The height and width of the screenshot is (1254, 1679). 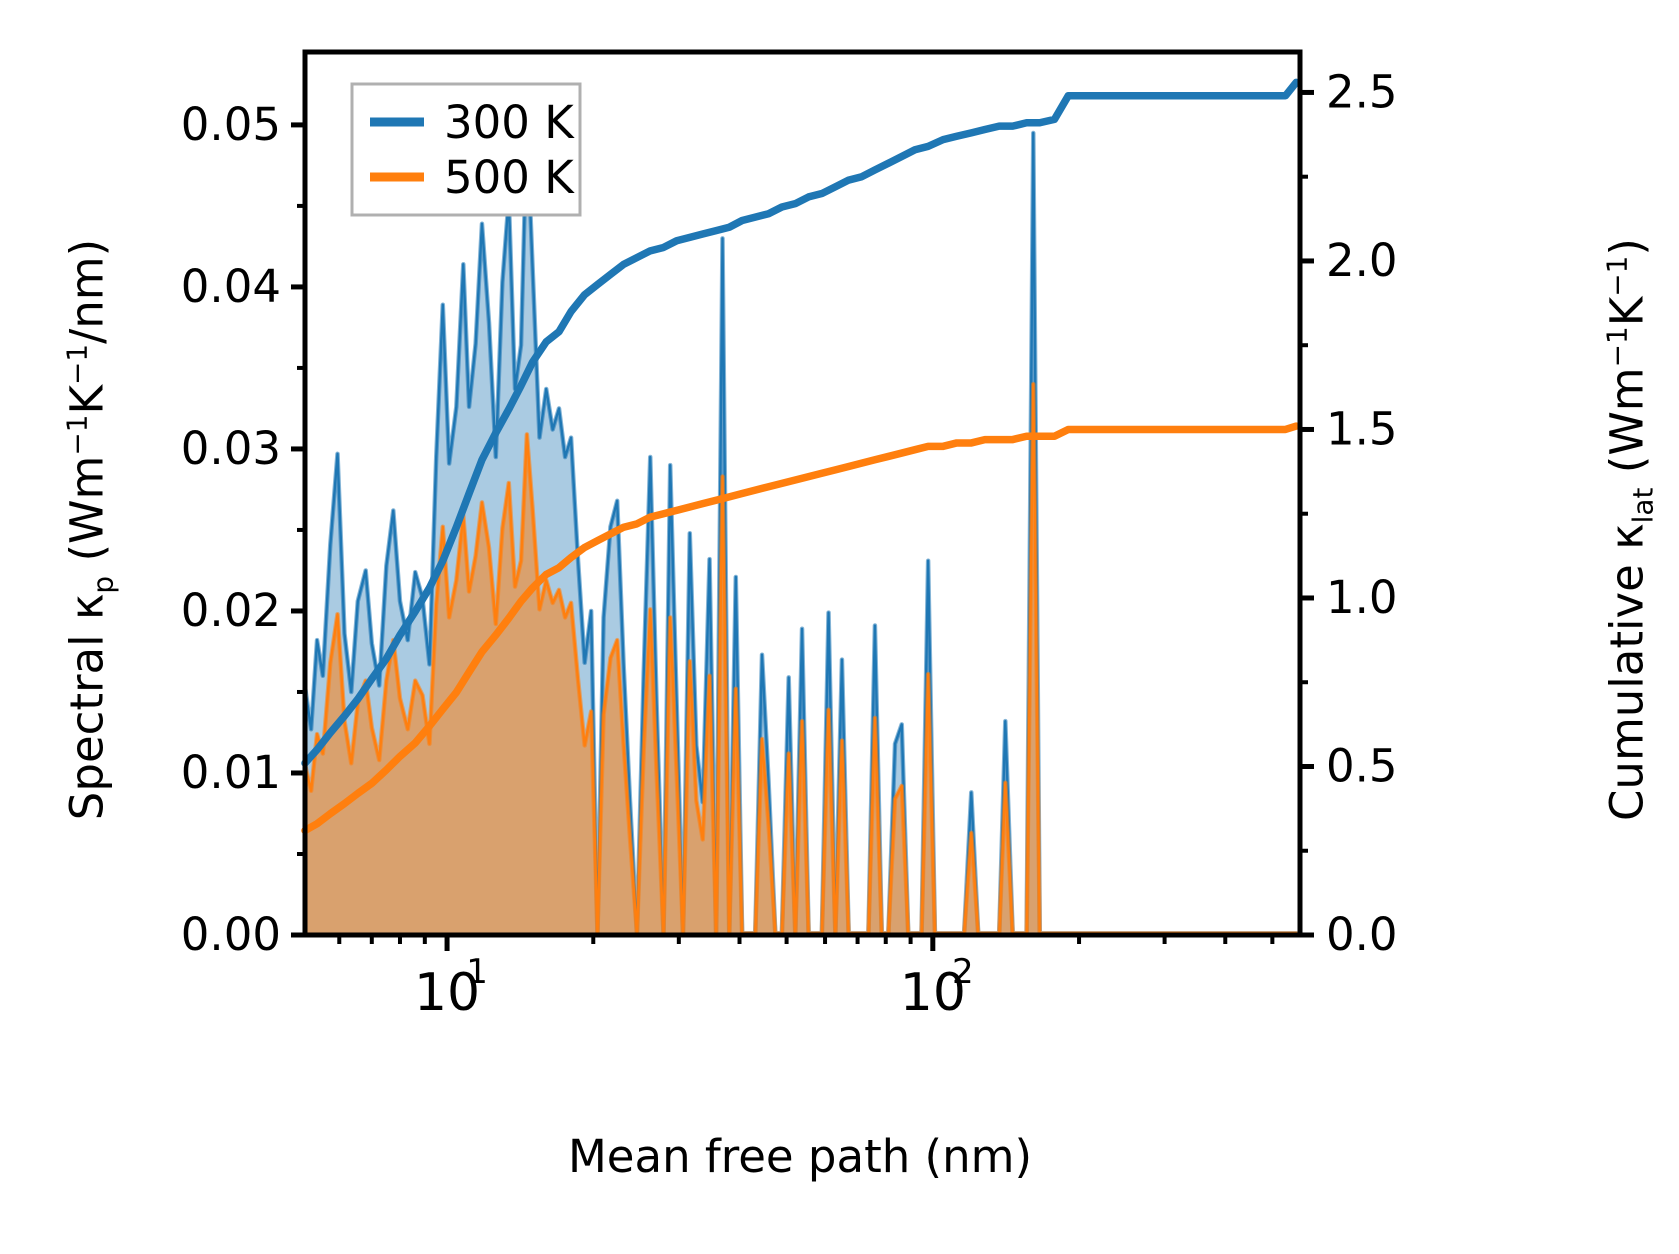 I want to click on y-right-ticklabel-1: 0.5, so click(x=1362, y=765).